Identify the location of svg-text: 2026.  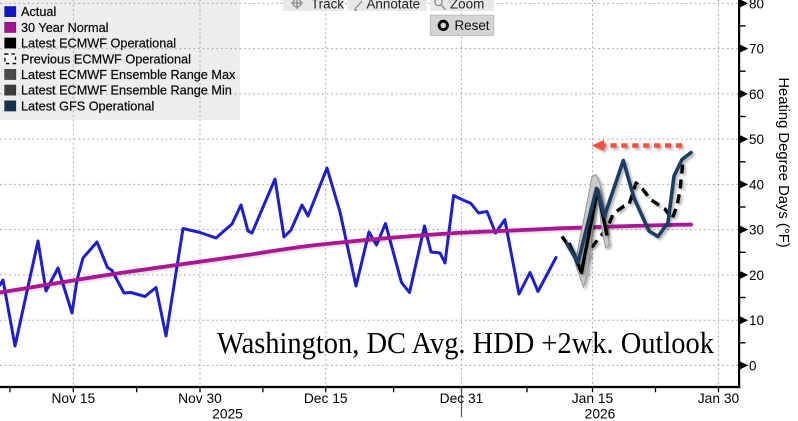
(600, 414).